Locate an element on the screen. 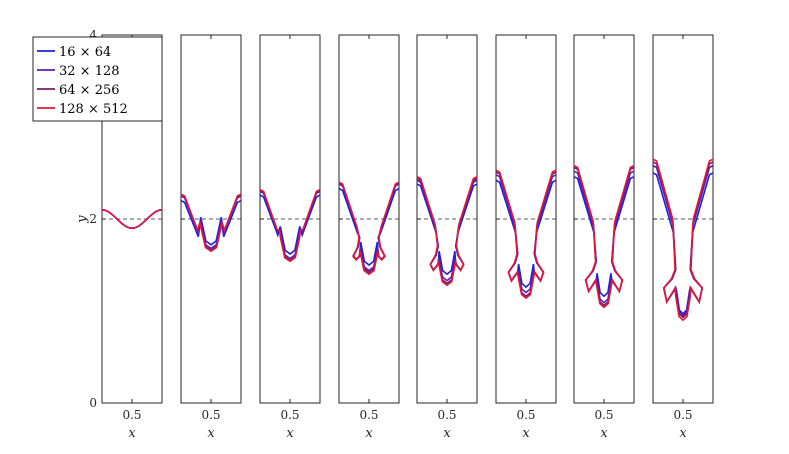  panel-4: 0.5 x is located at coordinates (369, 237).